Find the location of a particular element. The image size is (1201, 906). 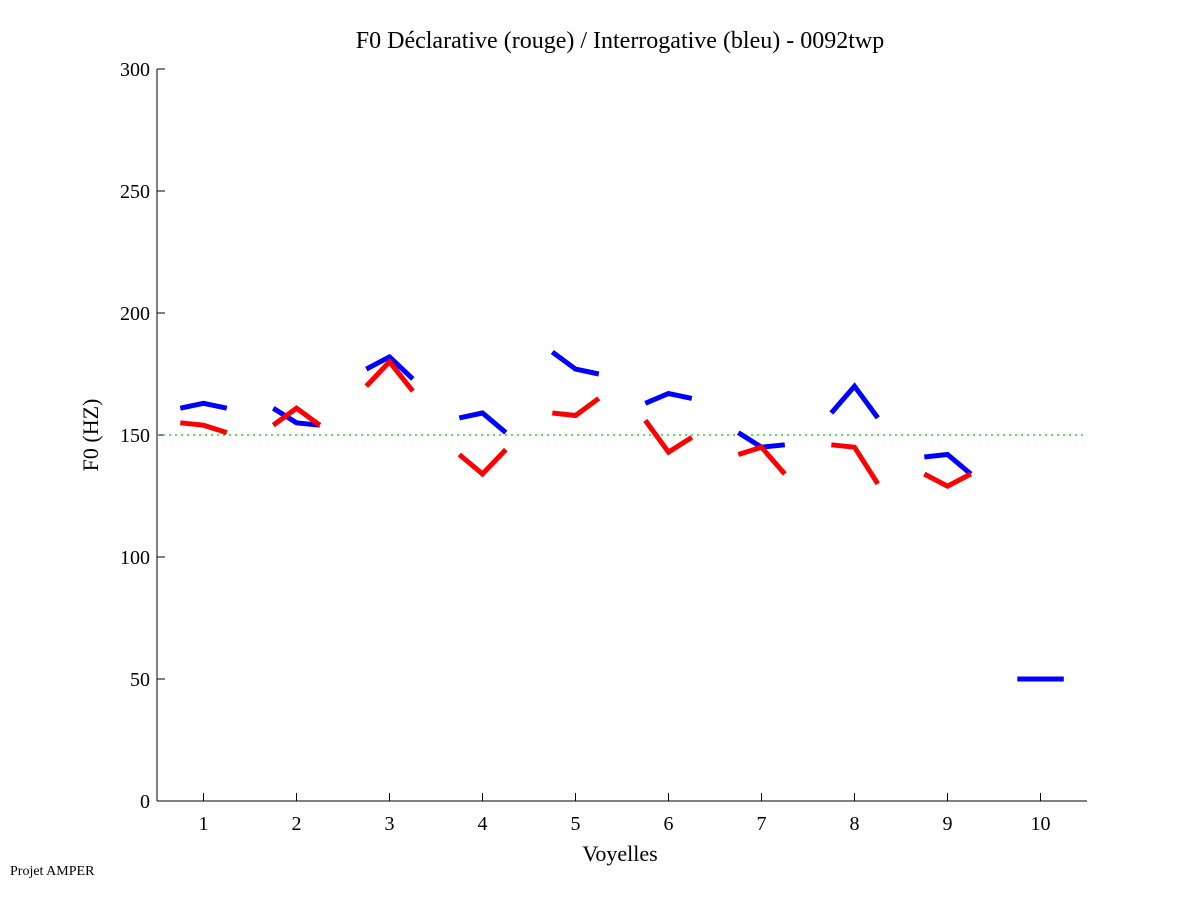

x-tick-label: 3 is located at coordinates (390, 824).